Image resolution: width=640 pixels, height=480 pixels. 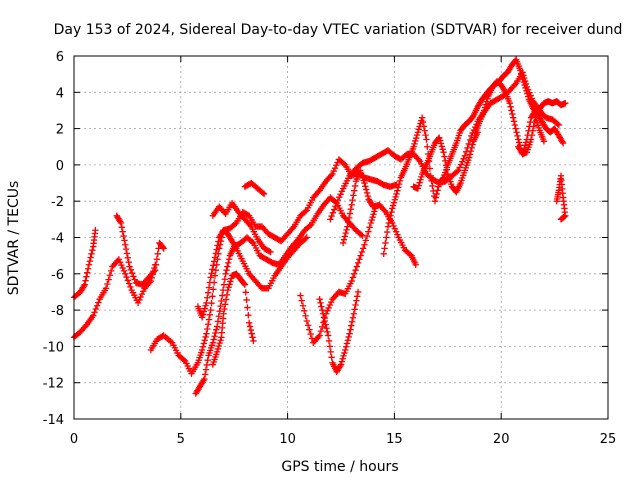 I want to click on y-tick-label: 6, so click(x=60, y=57).